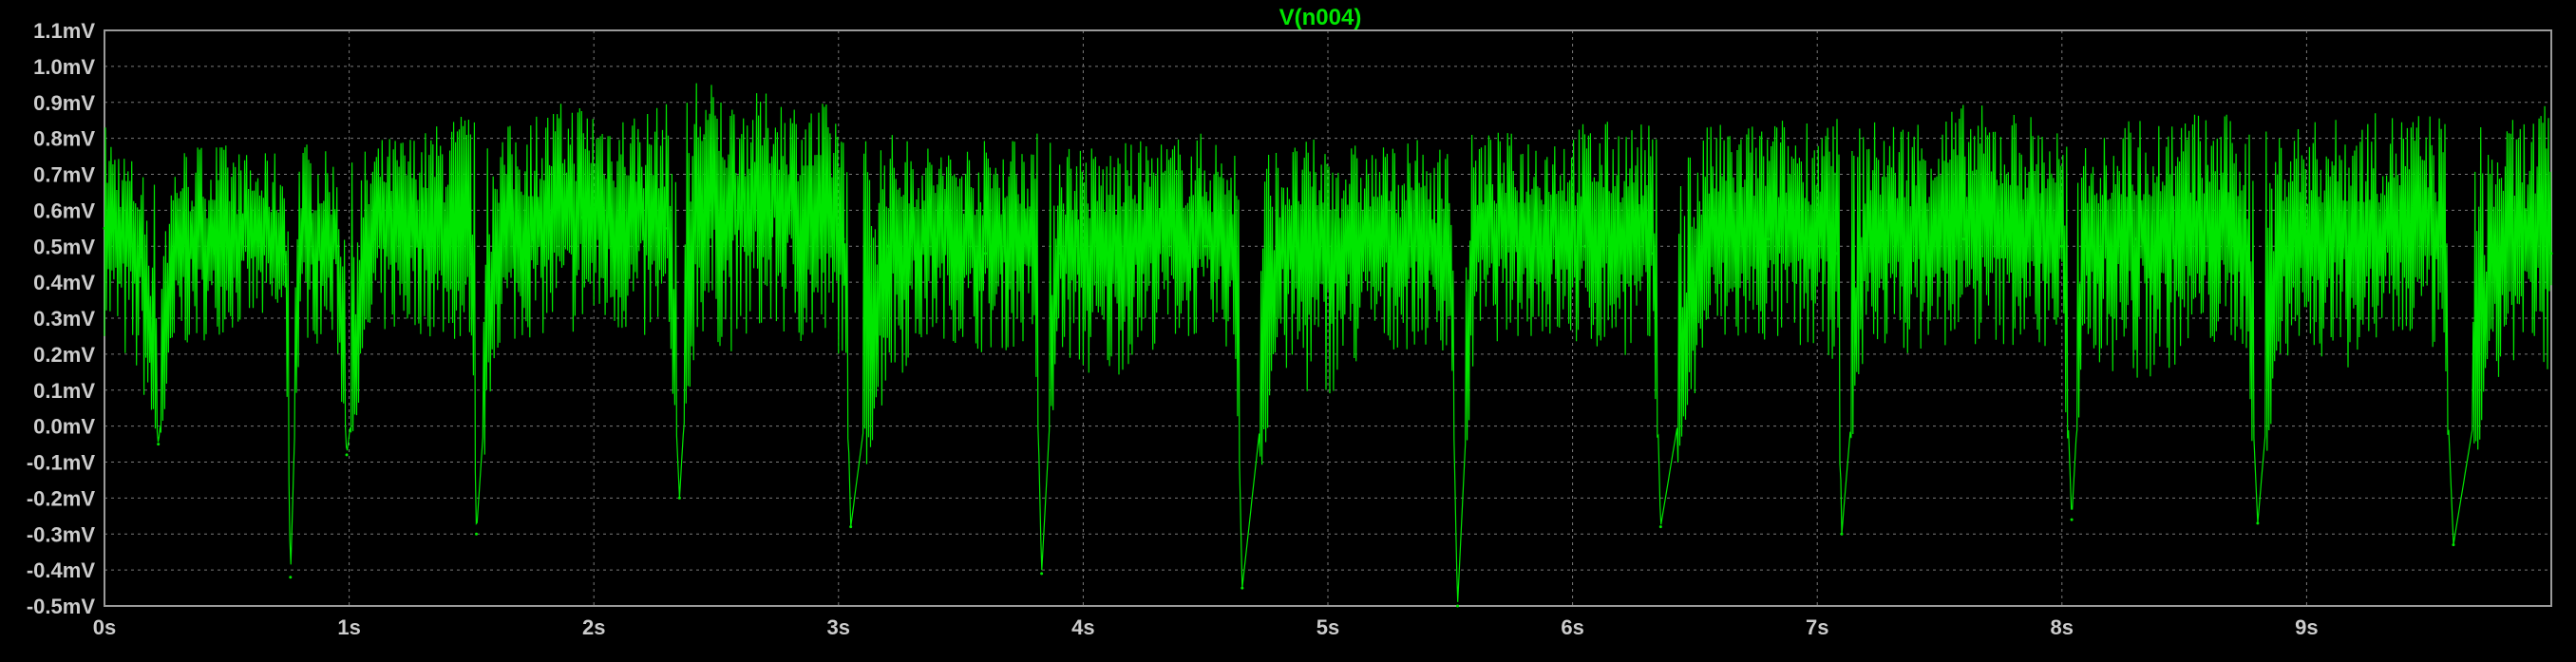  What do you see at coordinates (64, 319) in the screenshot?
I see `y-tick-label: 0.3mV` at bounding box center [64, 319].